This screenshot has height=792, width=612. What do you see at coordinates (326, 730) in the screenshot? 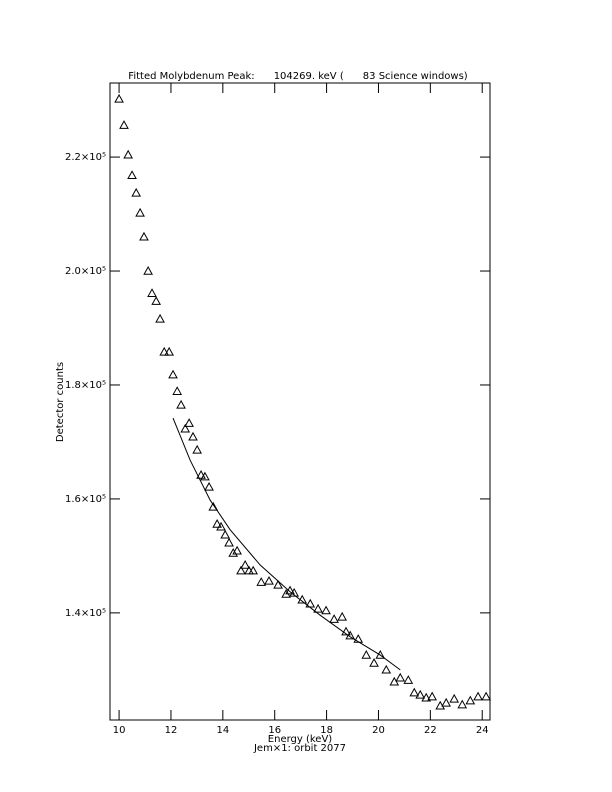
I see `x-tick-label: 18` at bounding box center [326, 730].